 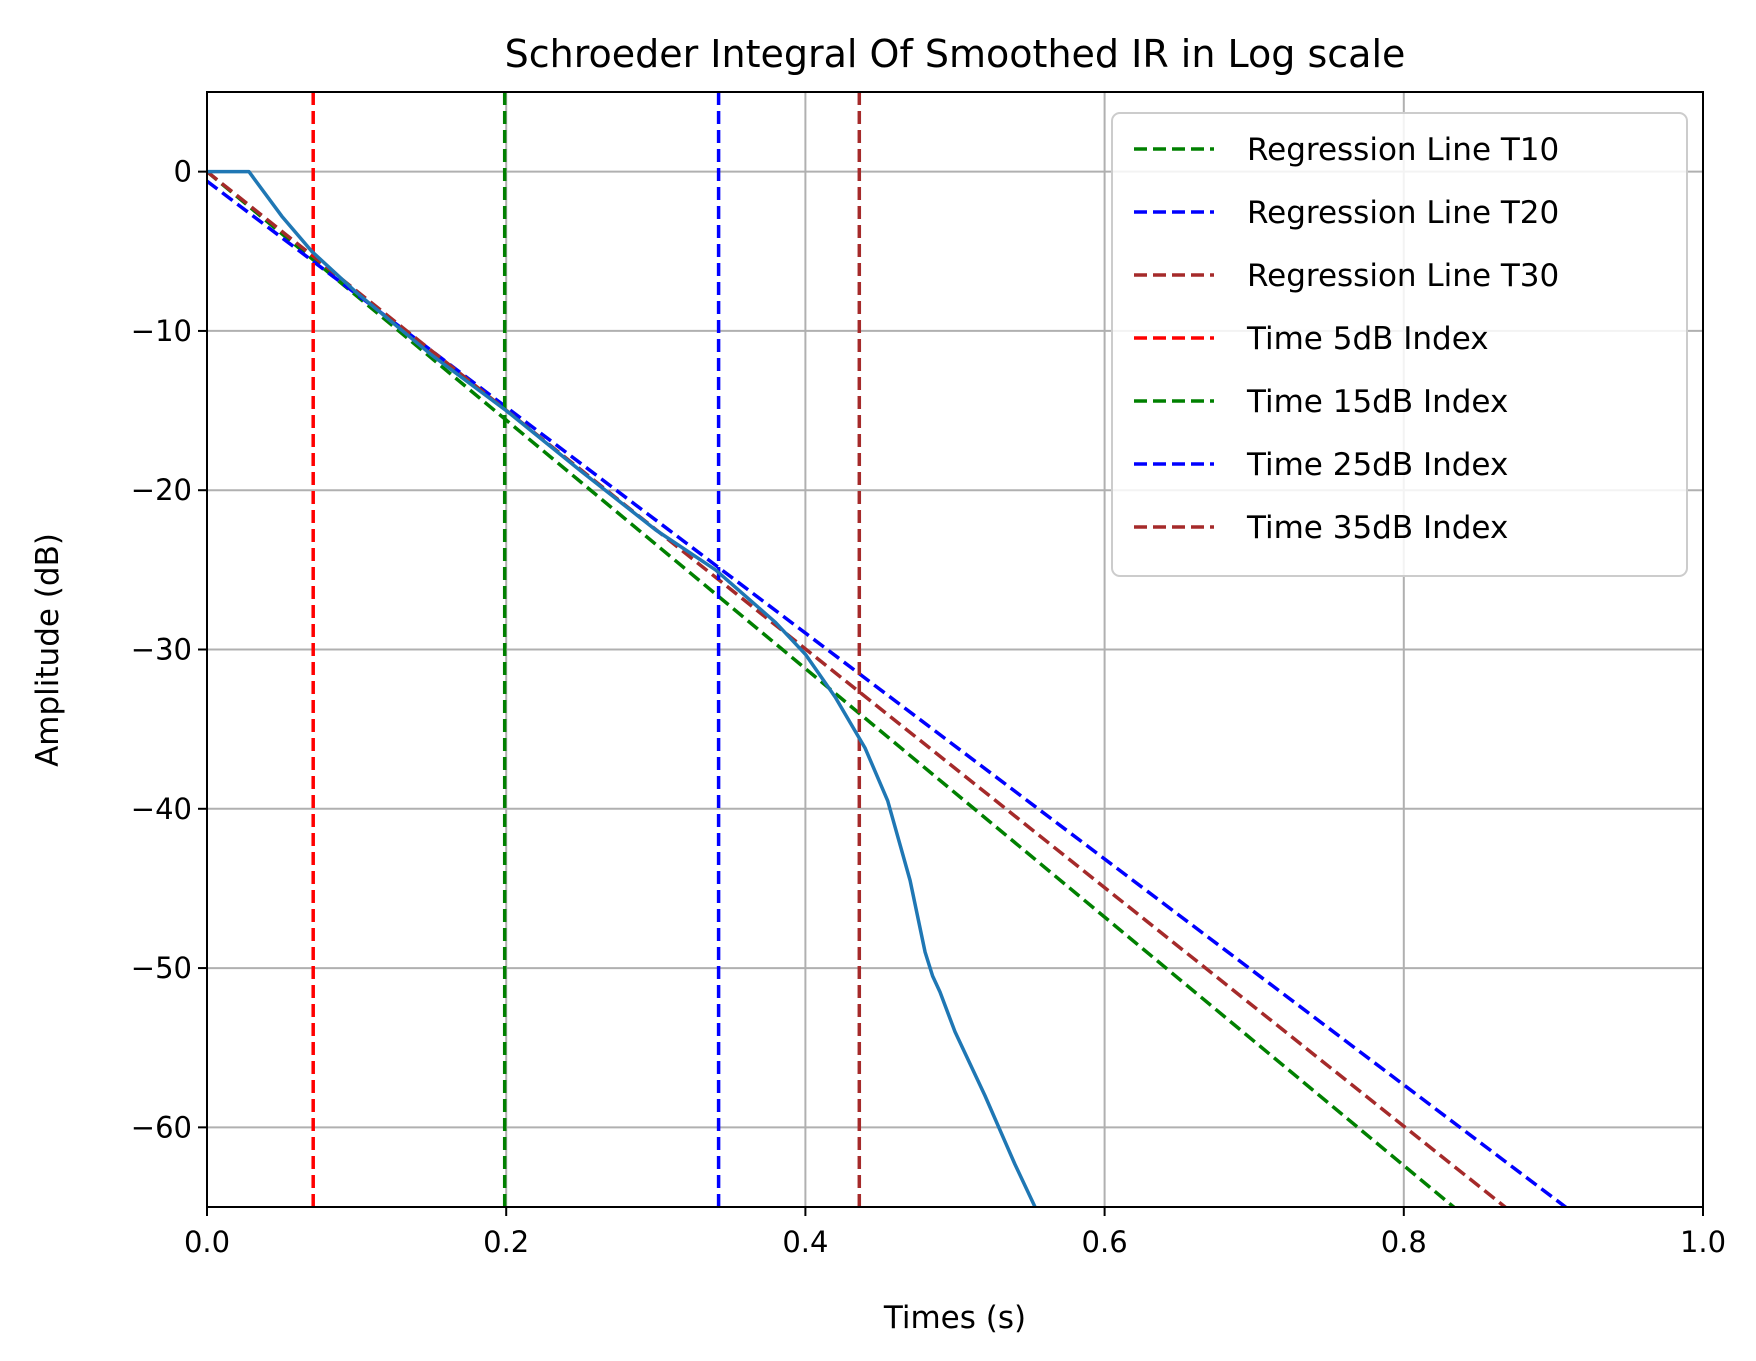 I want to click on legend-label: Time 35dB Index, so click(x=1377, y=528).